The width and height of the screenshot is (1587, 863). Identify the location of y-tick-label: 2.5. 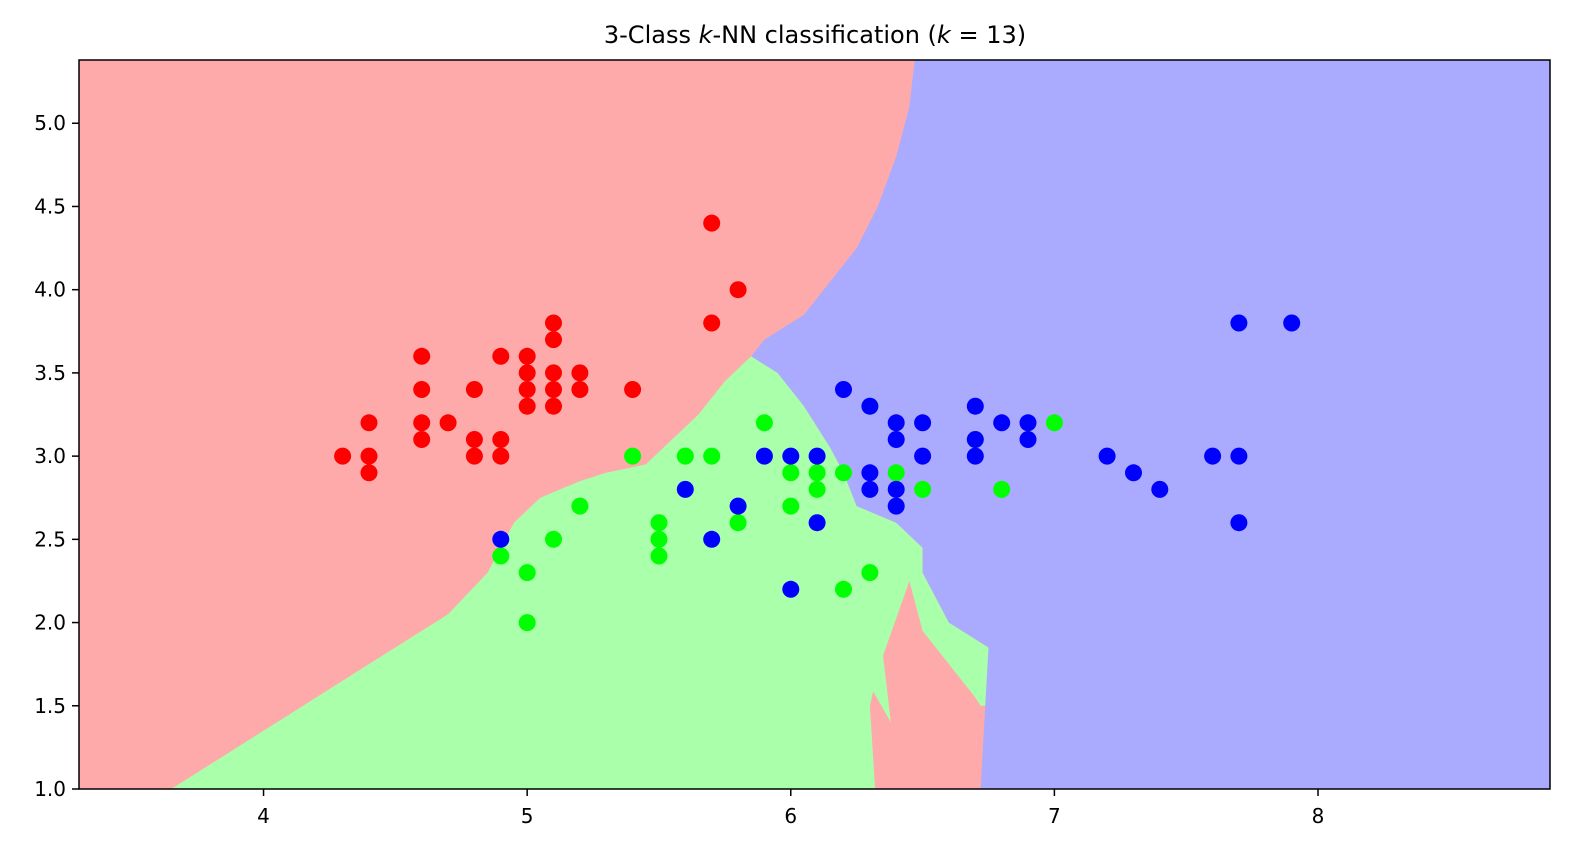
(50, 539).